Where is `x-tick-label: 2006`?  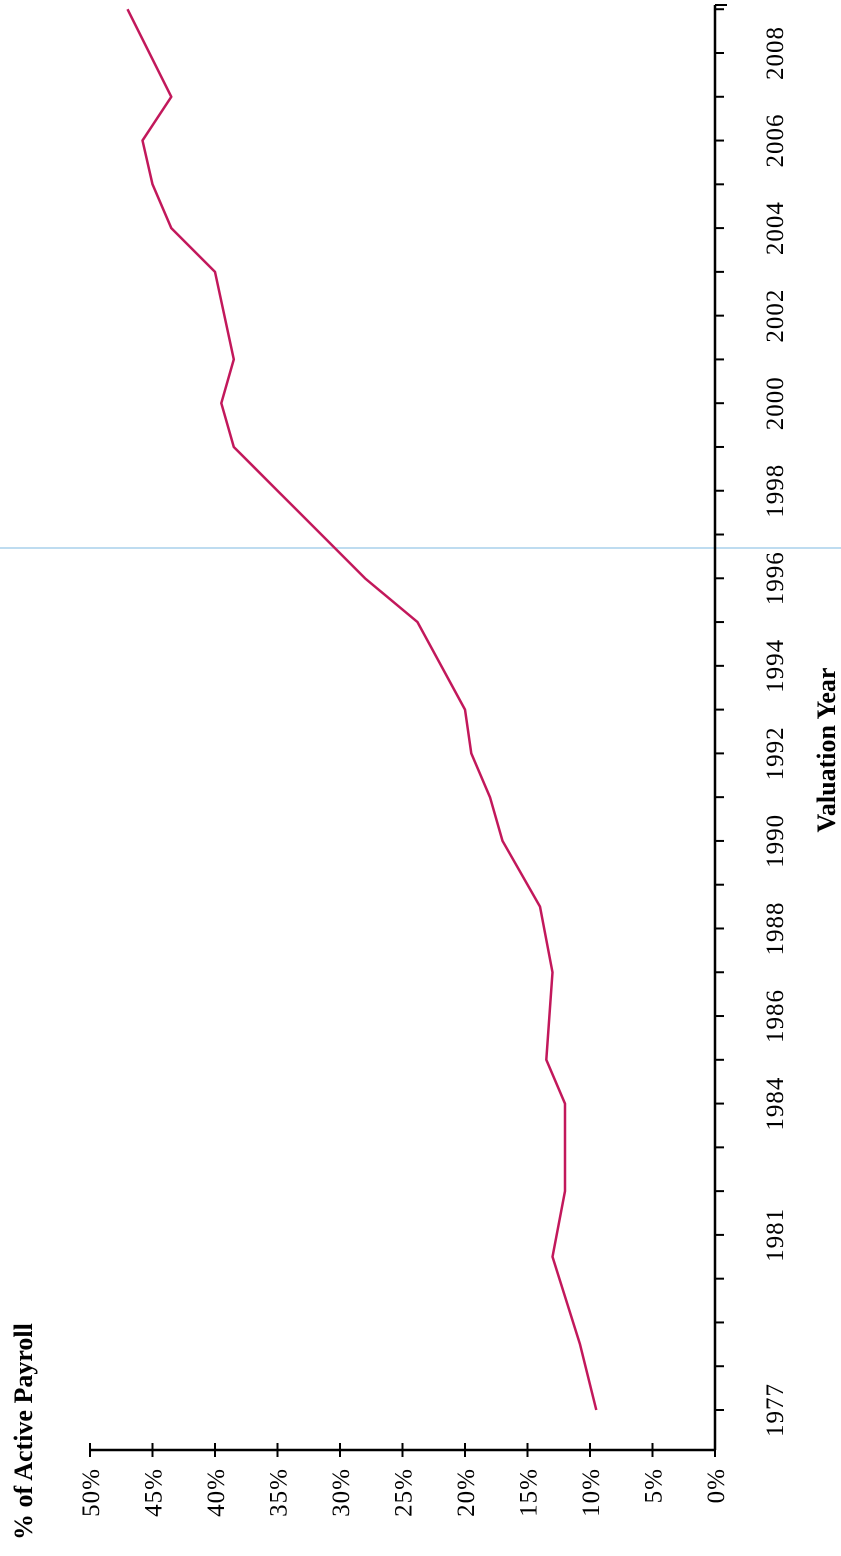
x-tick-label: 2006 is located at coordinates (775, 141).